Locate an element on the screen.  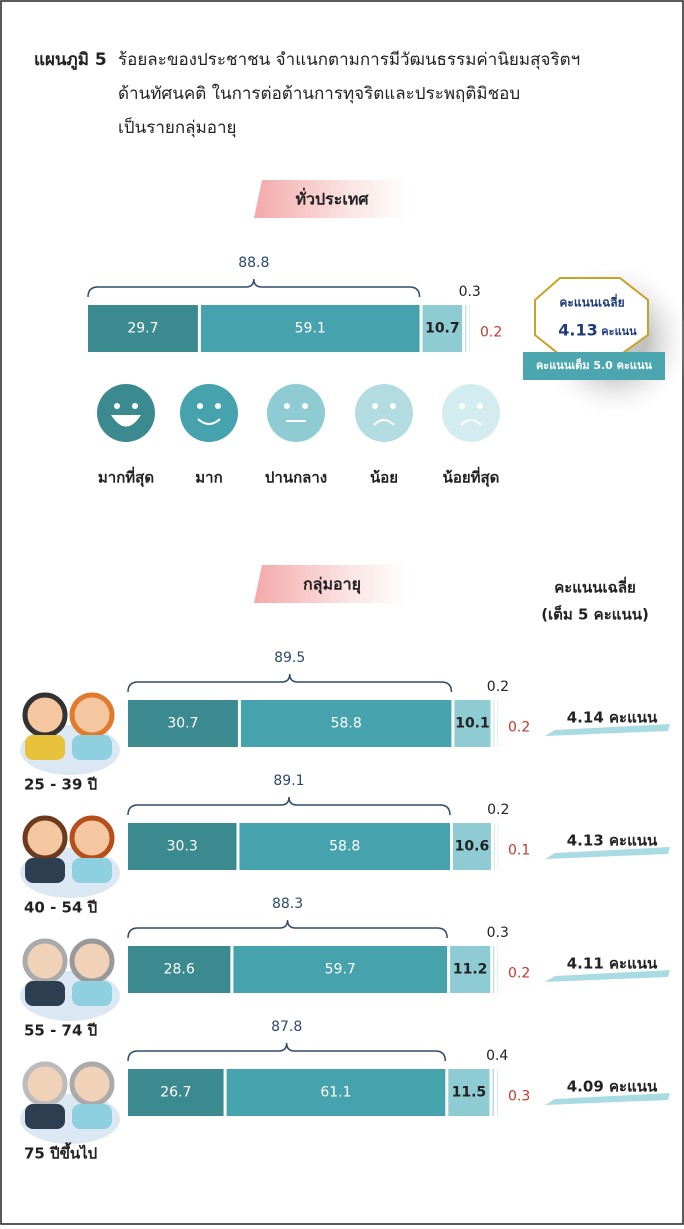
level-label: ปานกลาง is located at coordinates (296, 478).